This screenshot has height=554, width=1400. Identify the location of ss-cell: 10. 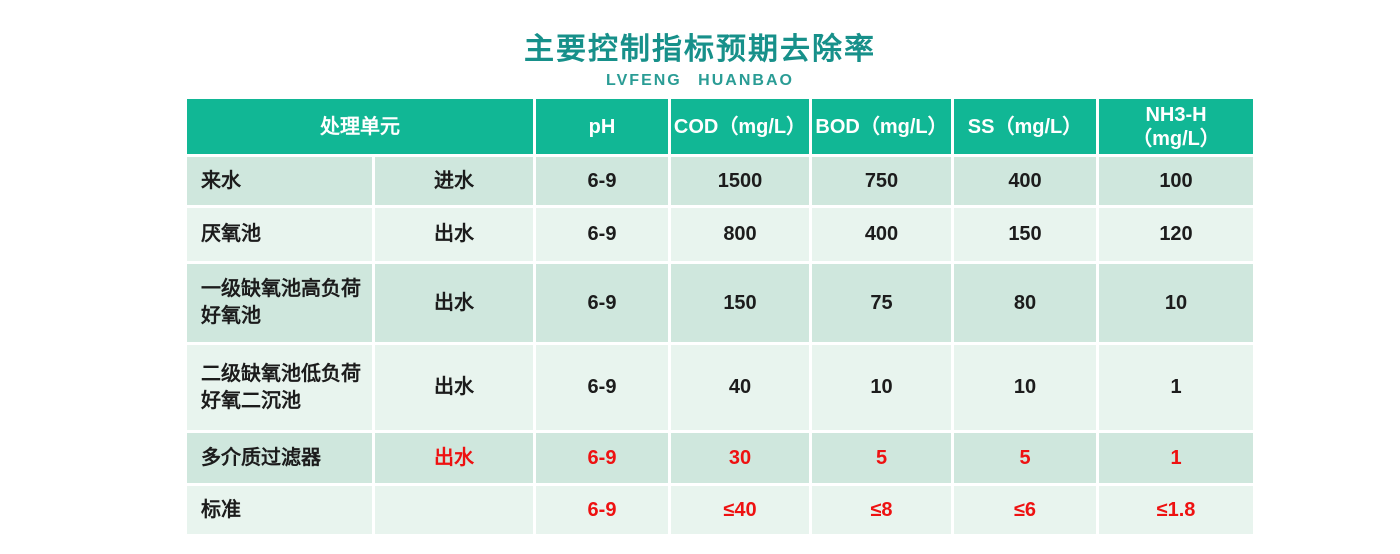
(1025, 387).